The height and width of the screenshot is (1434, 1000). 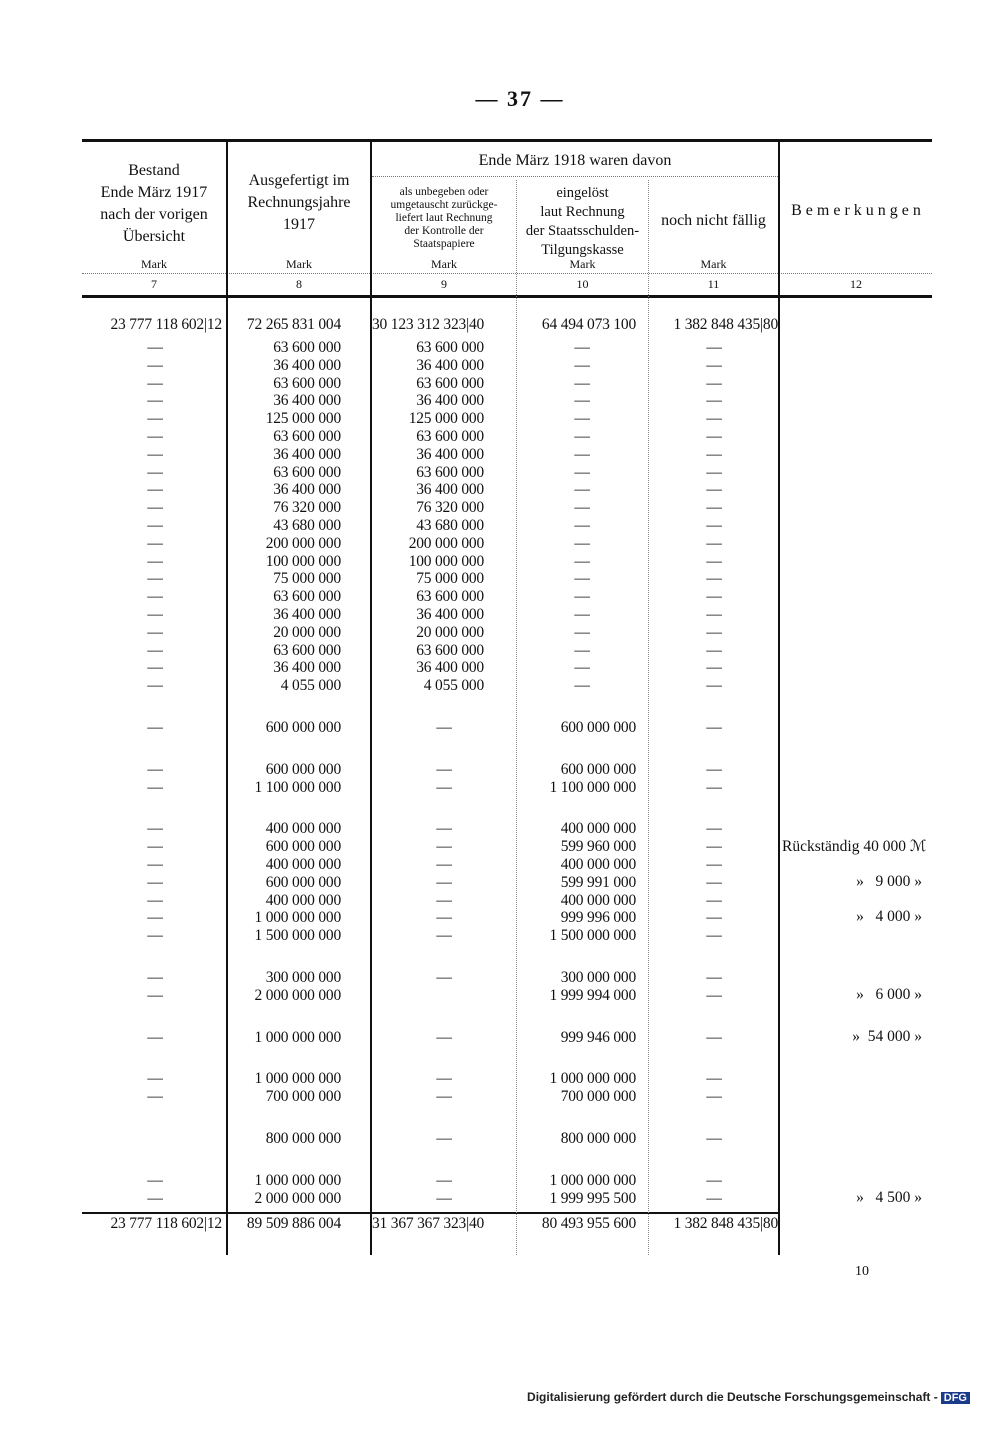 What do you see at coordinates (297, 936) in the screenshot?
I see `cell-col8: 1 500 000 000` at bounding box center [297, 936].